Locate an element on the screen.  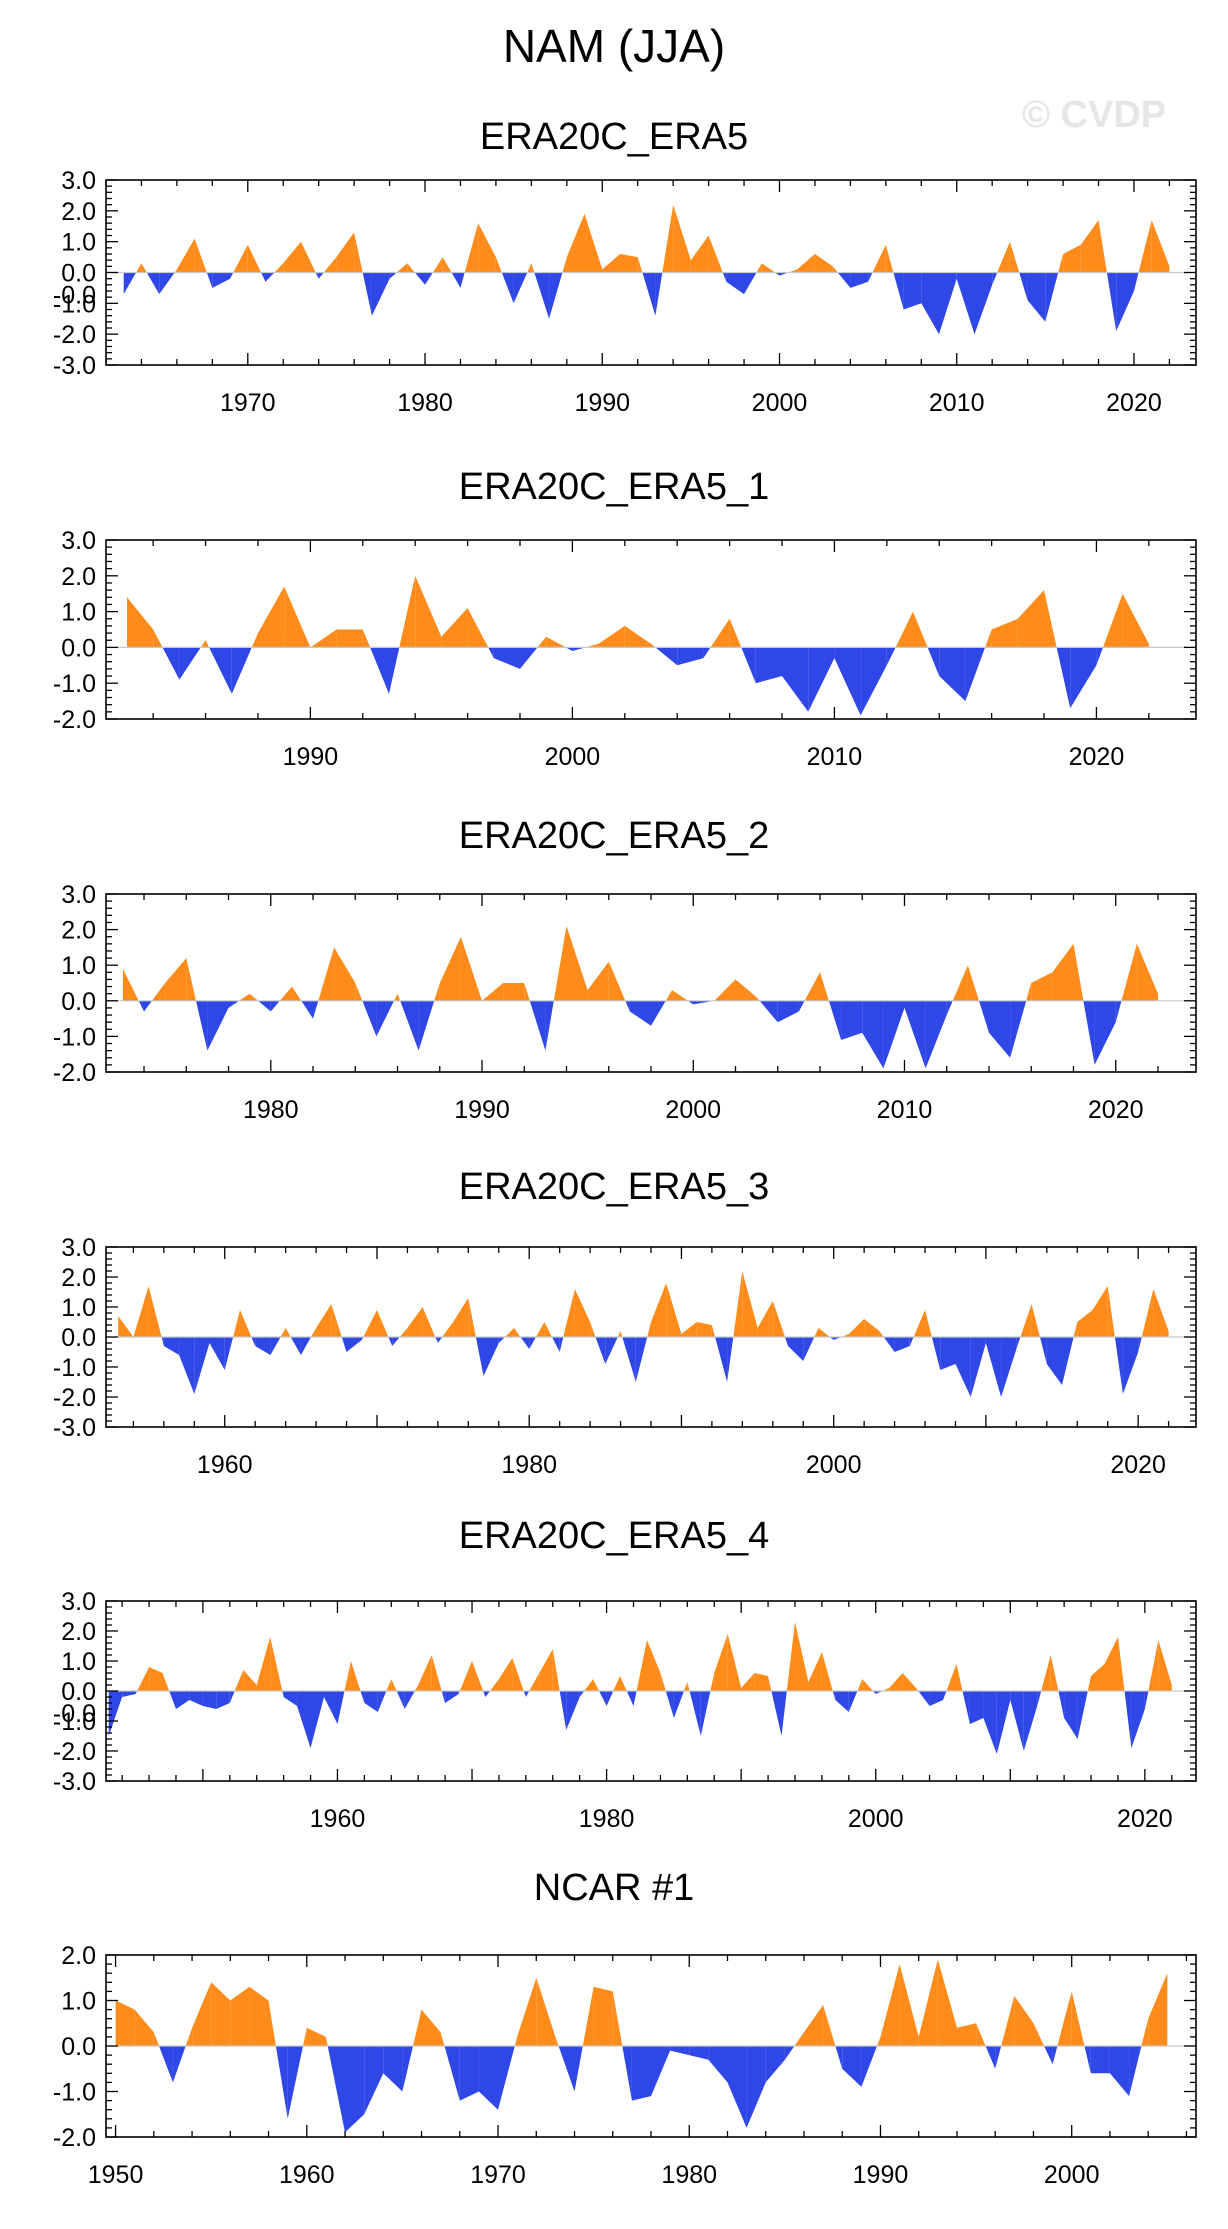
area-segment-2004 is located at coordinates (936, 1698).